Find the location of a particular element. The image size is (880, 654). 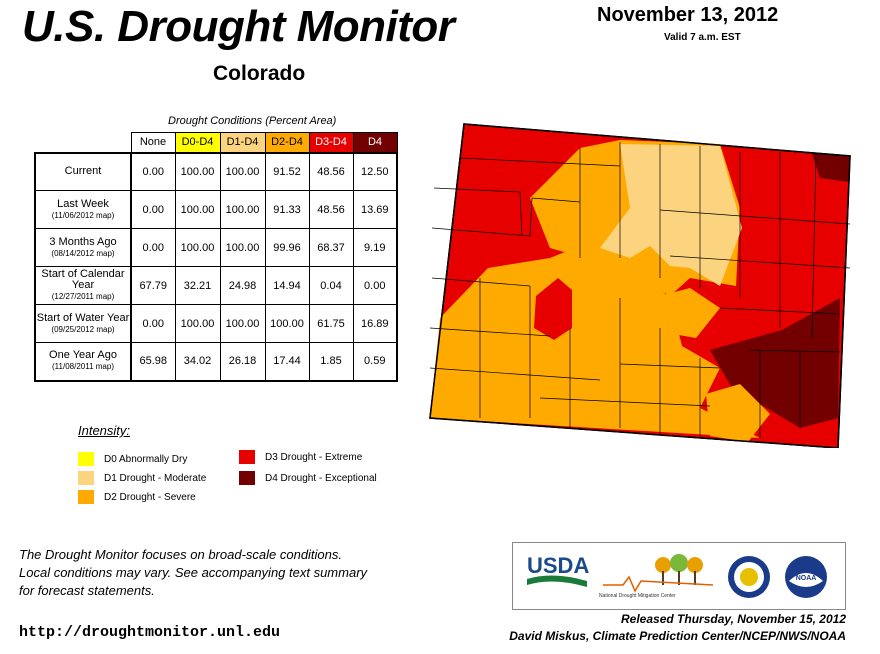

ndmc-name: National Drought Mitigation Center is located at coordinates (637, 596).